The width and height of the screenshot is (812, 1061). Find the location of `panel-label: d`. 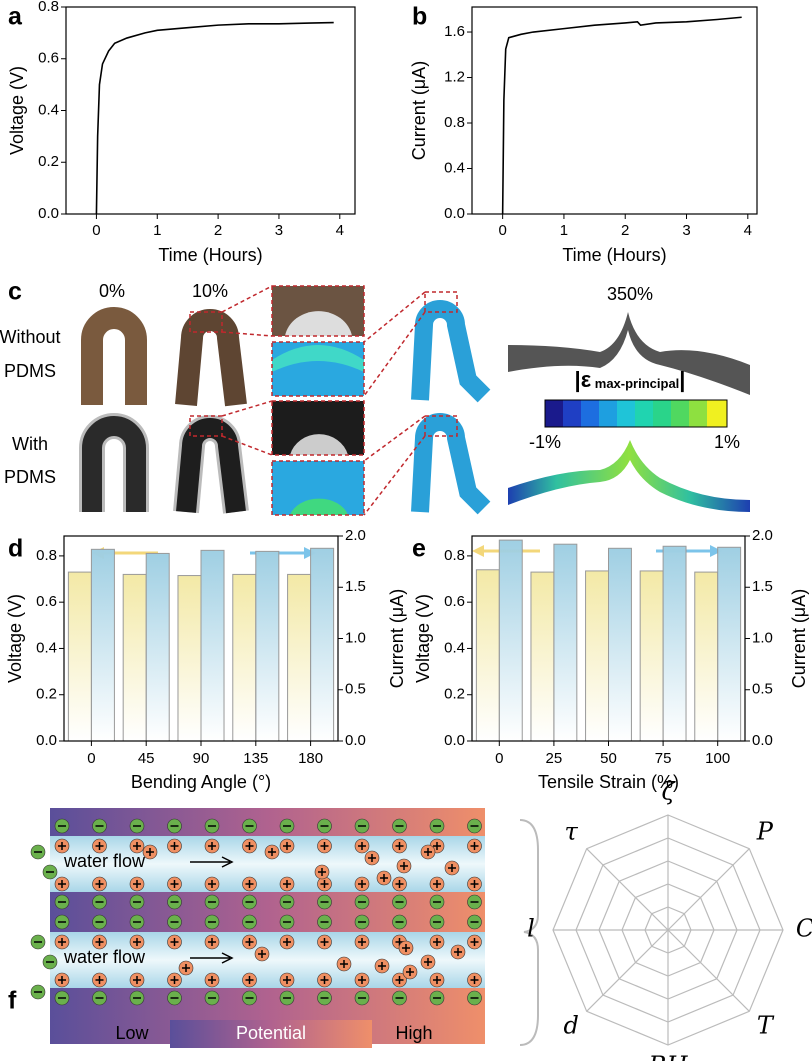

panel-label: d is located at coordinates (15, 549).